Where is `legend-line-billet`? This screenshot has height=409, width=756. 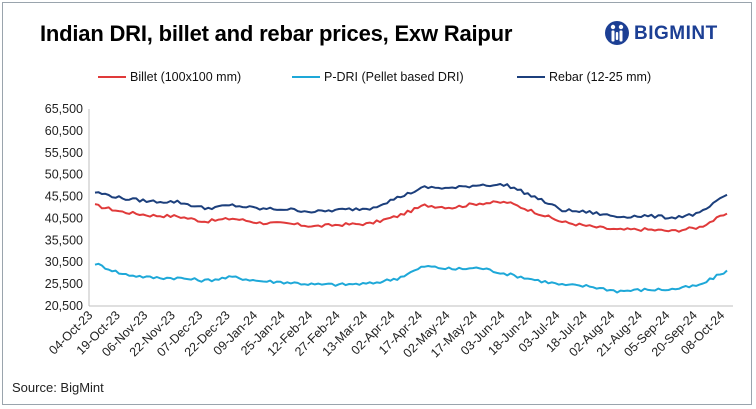
legend-line-billet is located at coordinates (112, 77).